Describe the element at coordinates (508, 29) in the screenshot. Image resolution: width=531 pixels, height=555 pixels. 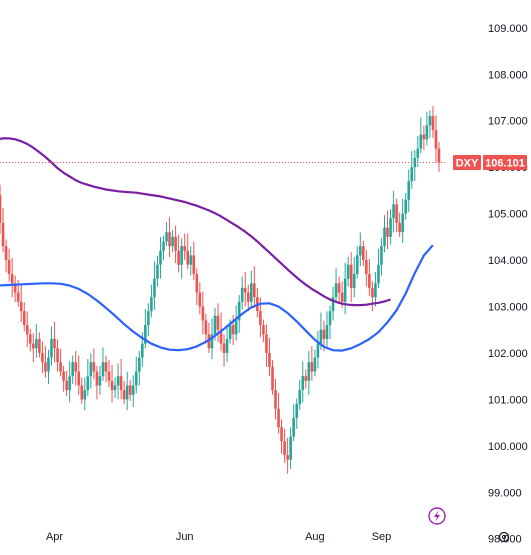
I see `y-tick-label: 109.000` at that location.